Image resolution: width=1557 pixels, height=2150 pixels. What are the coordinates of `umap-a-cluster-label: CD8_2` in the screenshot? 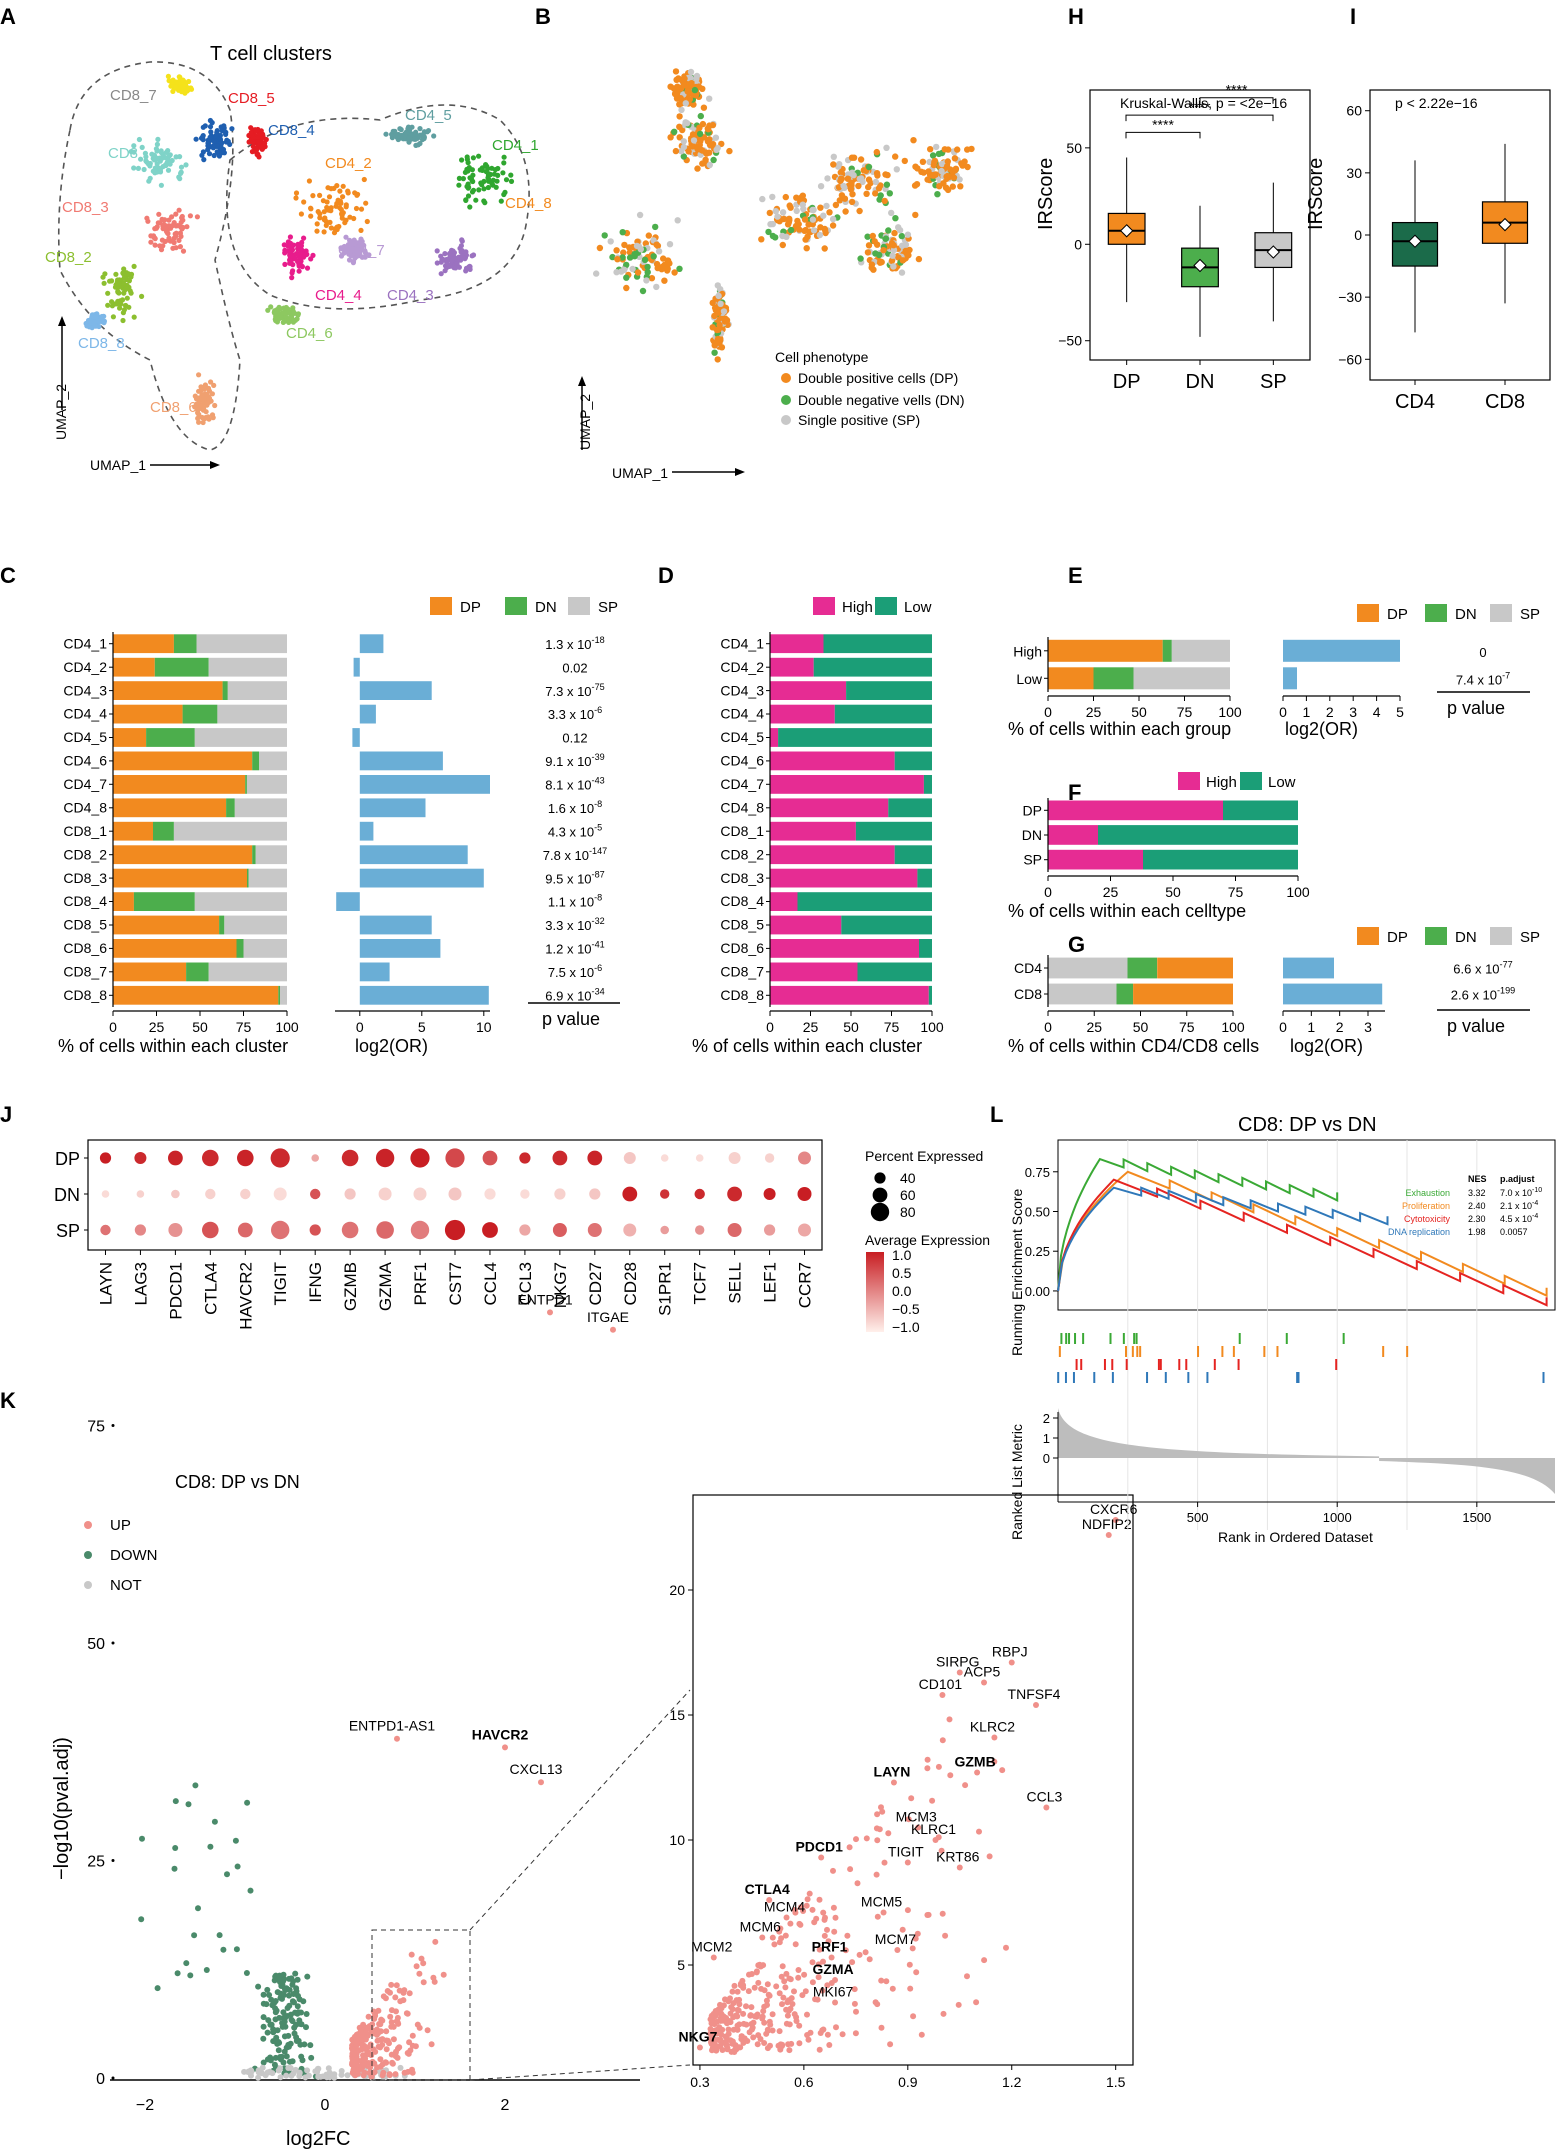 It's located at (68, 257).